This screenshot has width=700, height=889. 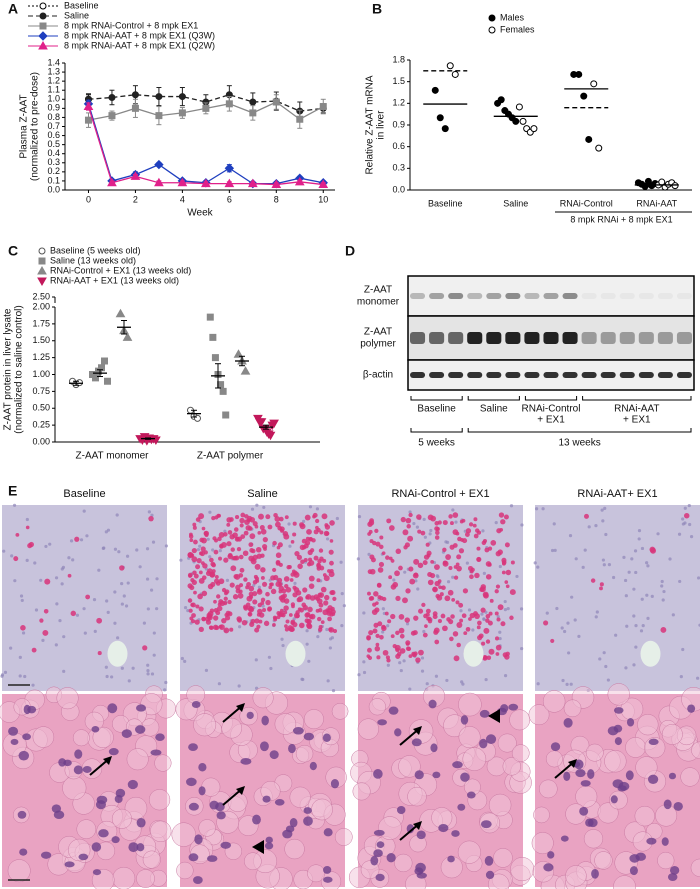 What do you see at coordinates (398, 81) in the screenshot?
I see `y-tick-label: 1.5` at bounding box center [398, 81].